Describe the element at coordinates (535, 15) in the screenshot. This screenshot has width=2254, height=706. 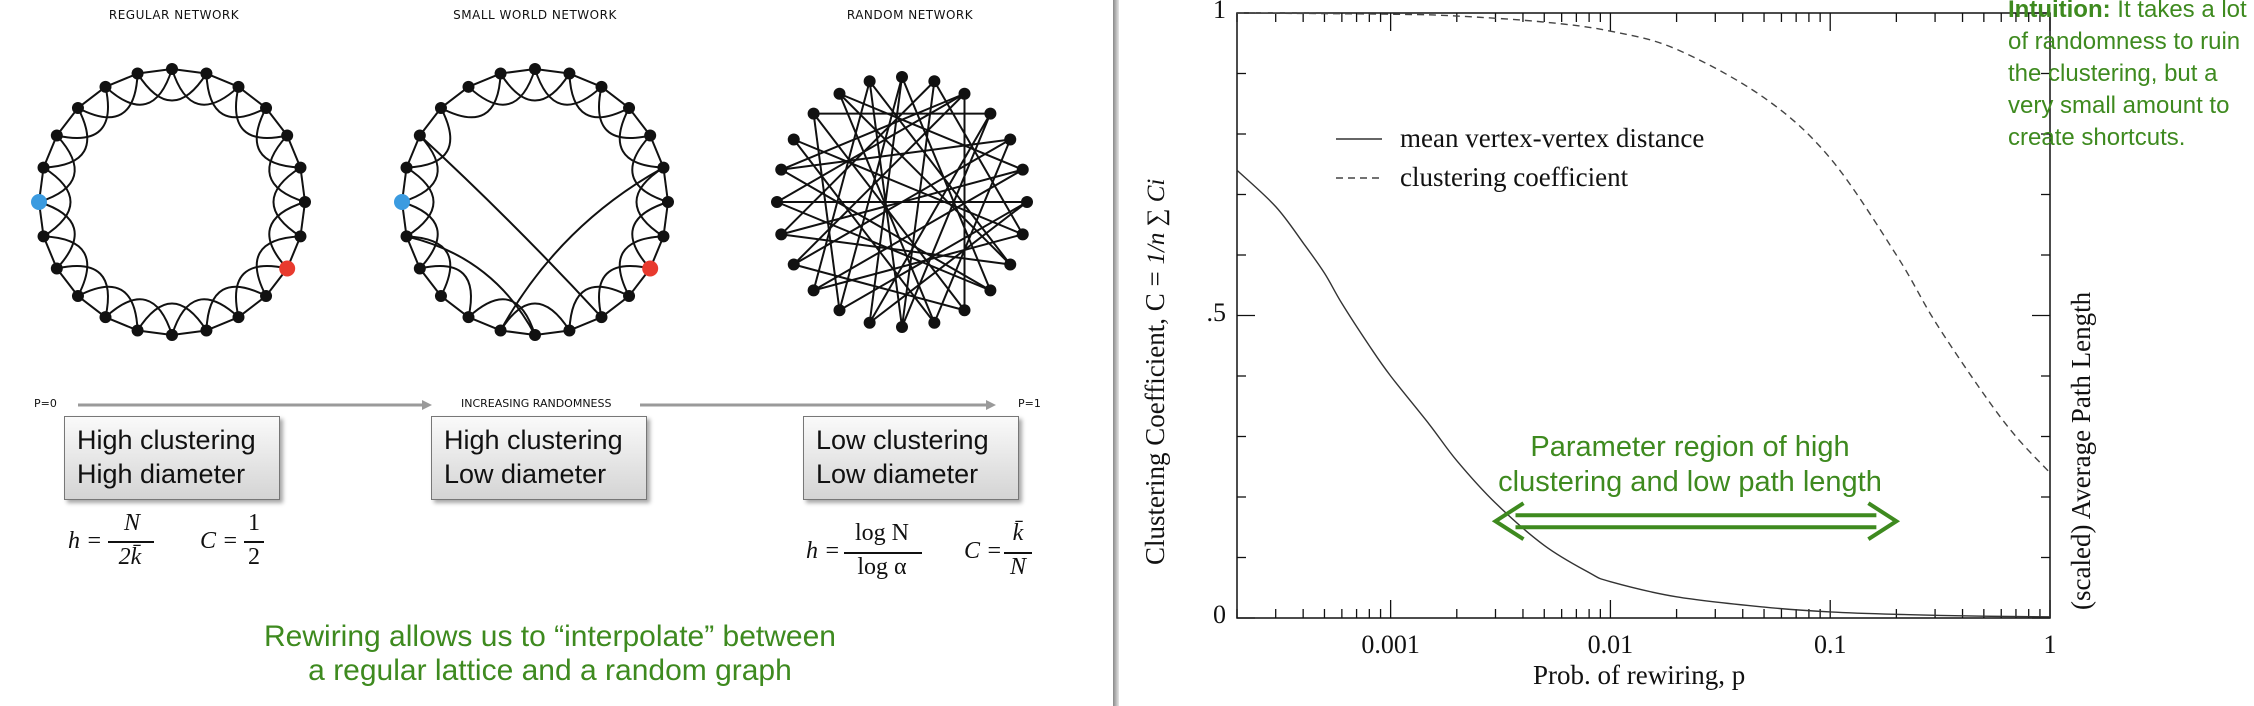
I see `small-world-network-title: SMALL WORLD NETWORK` at that location.